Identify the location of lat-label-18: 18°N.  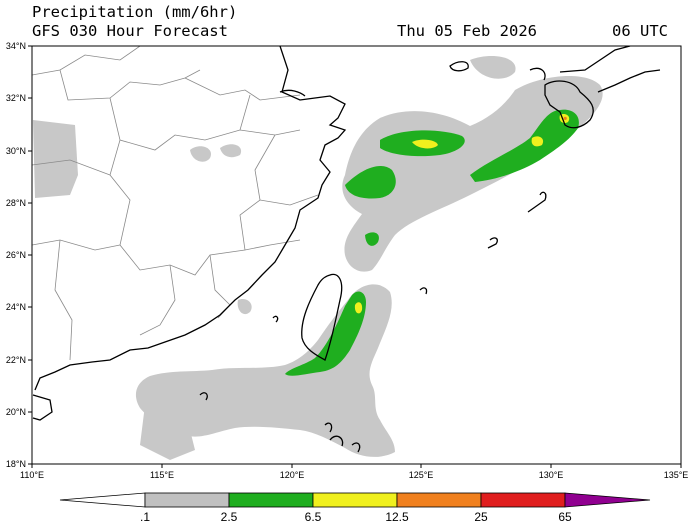
(16, 464).